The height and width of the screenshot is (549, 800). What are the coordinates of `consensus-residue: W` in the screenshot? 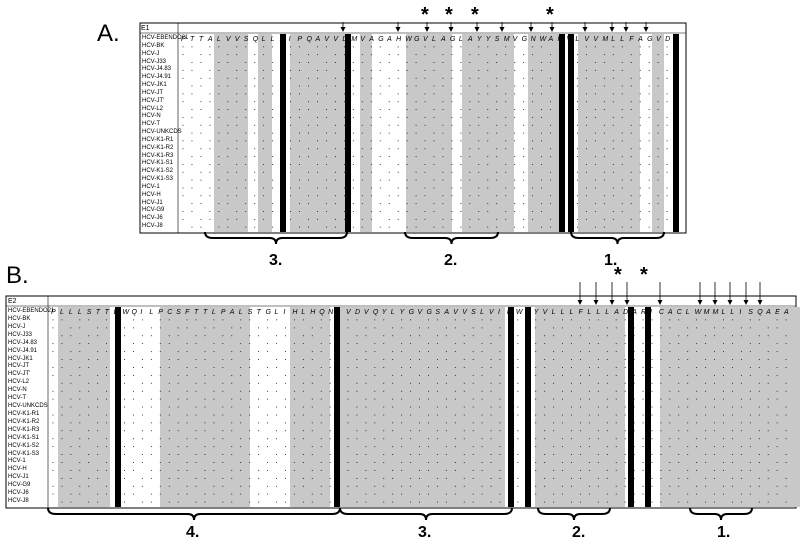 It's located at (544, 39).